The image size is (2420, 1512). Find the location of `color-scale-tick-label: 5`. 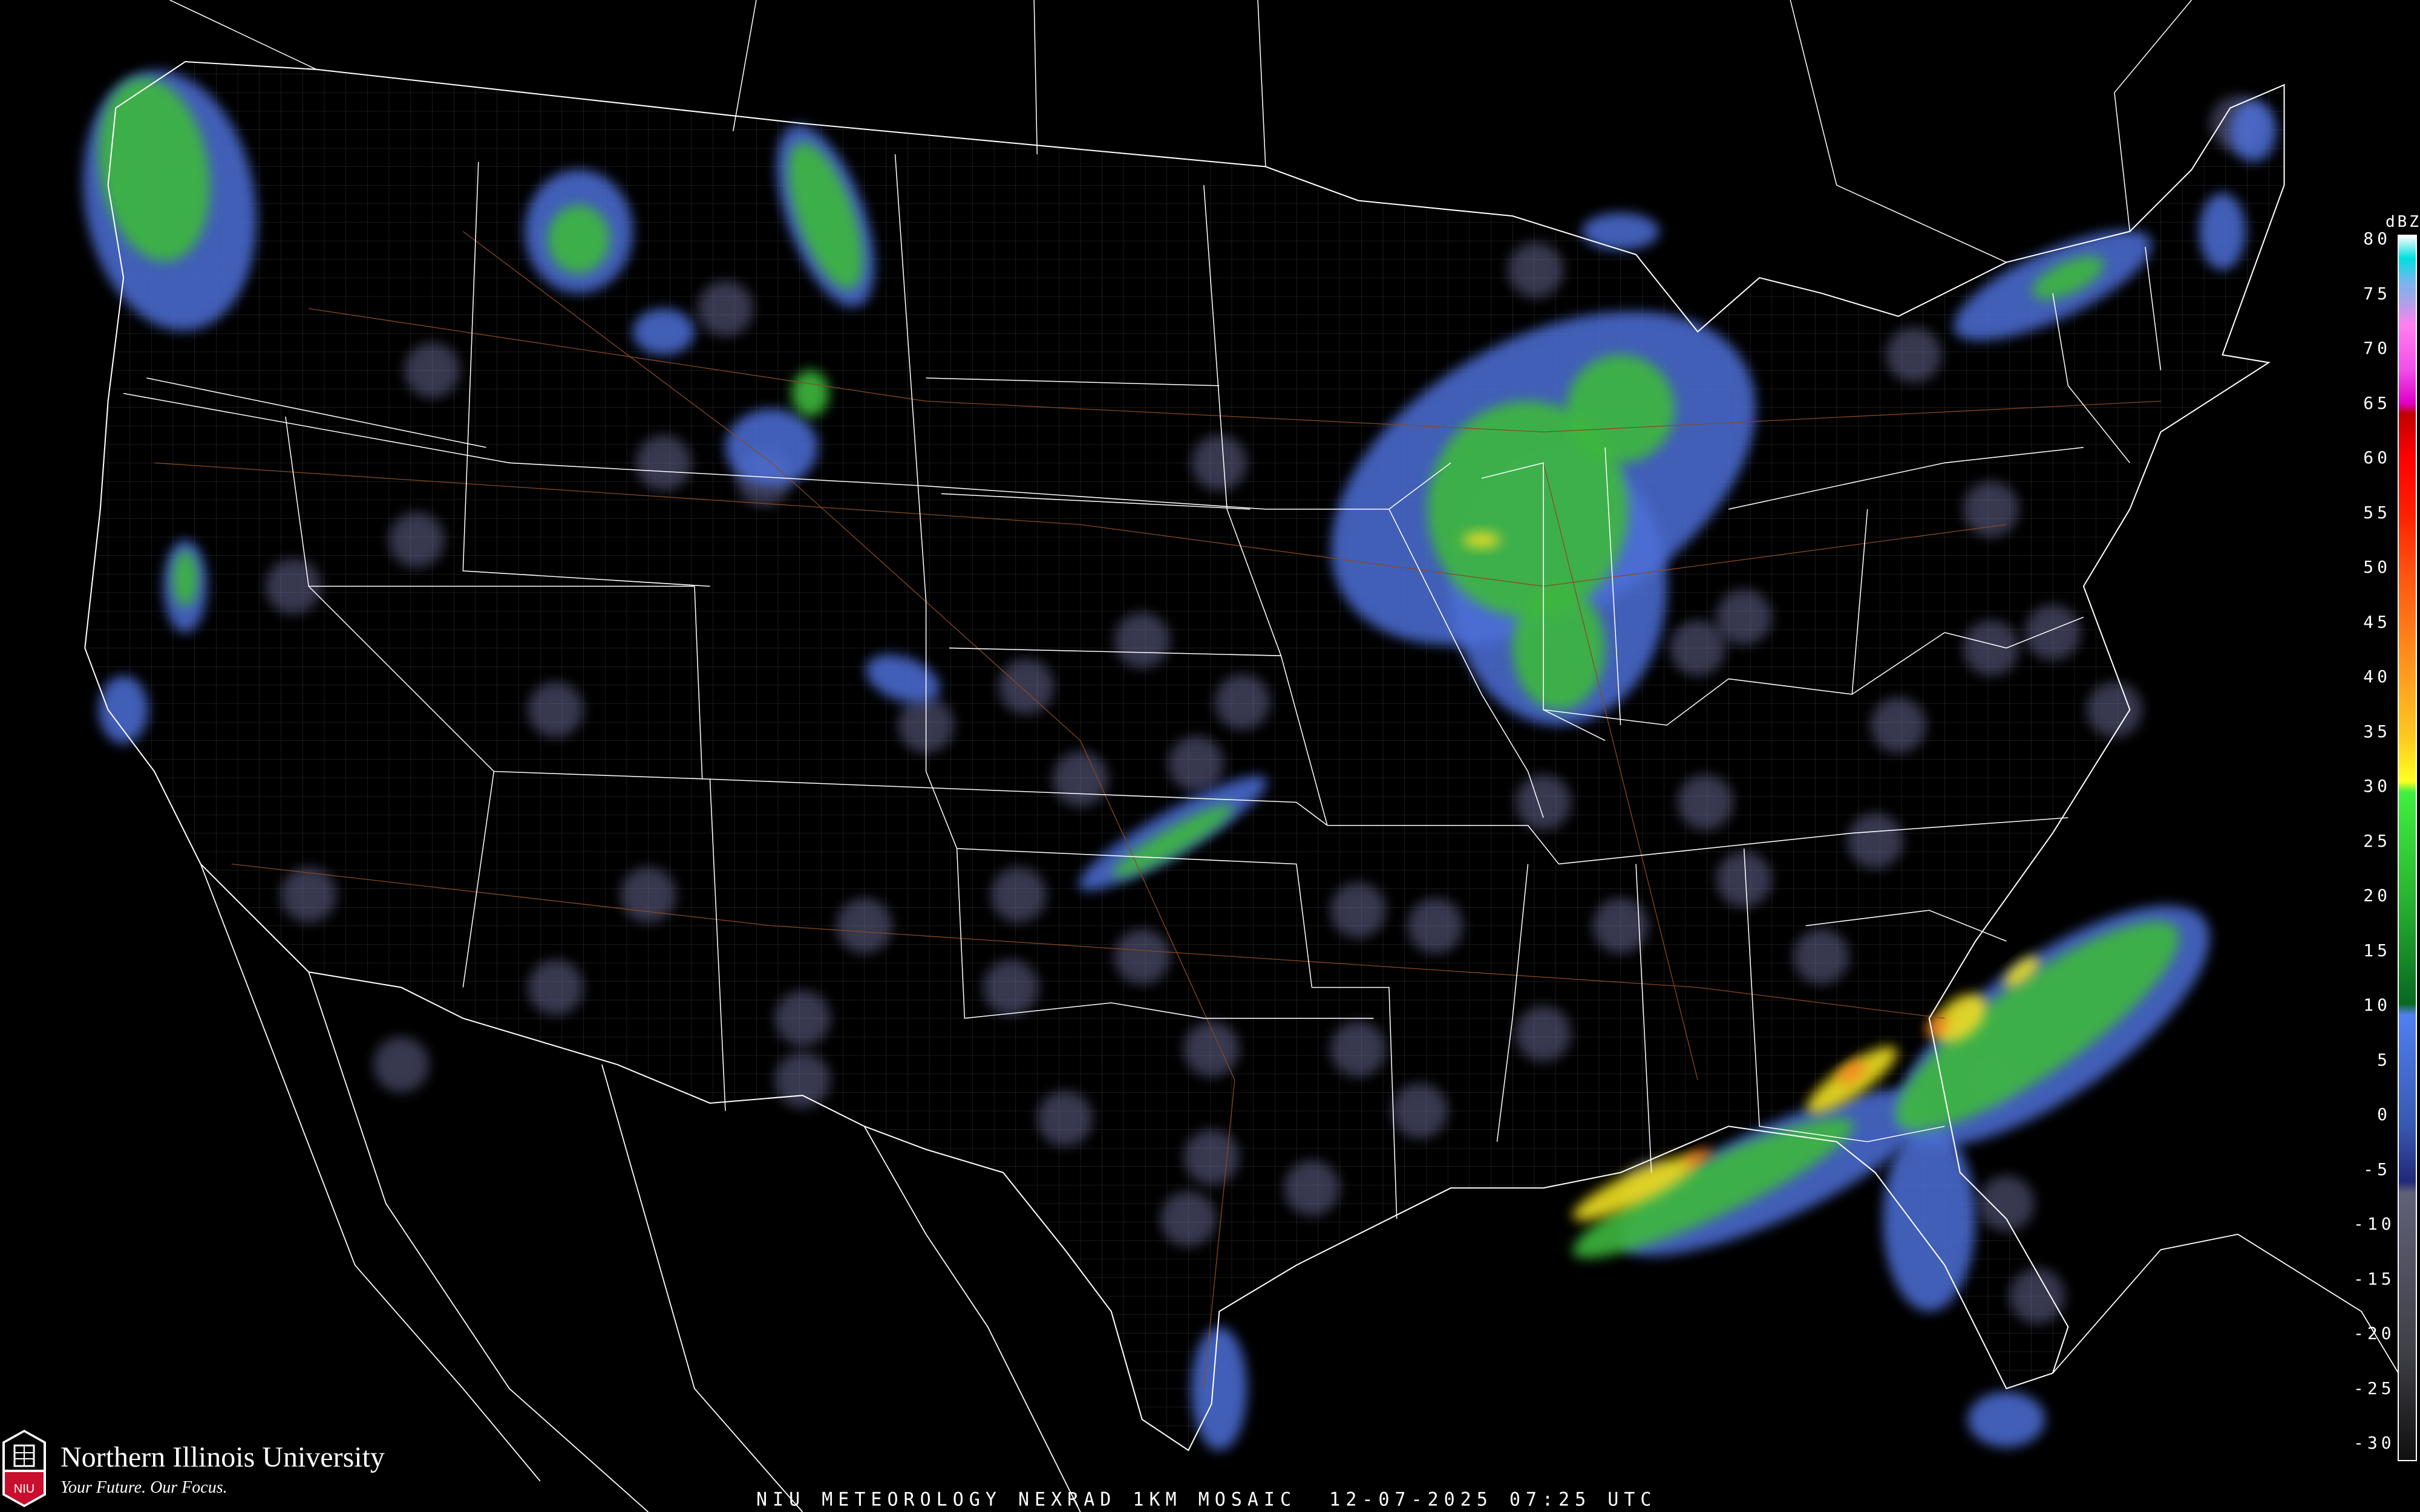

color-scale-tick-label: 5 is located at coordinates (2384, 1059).